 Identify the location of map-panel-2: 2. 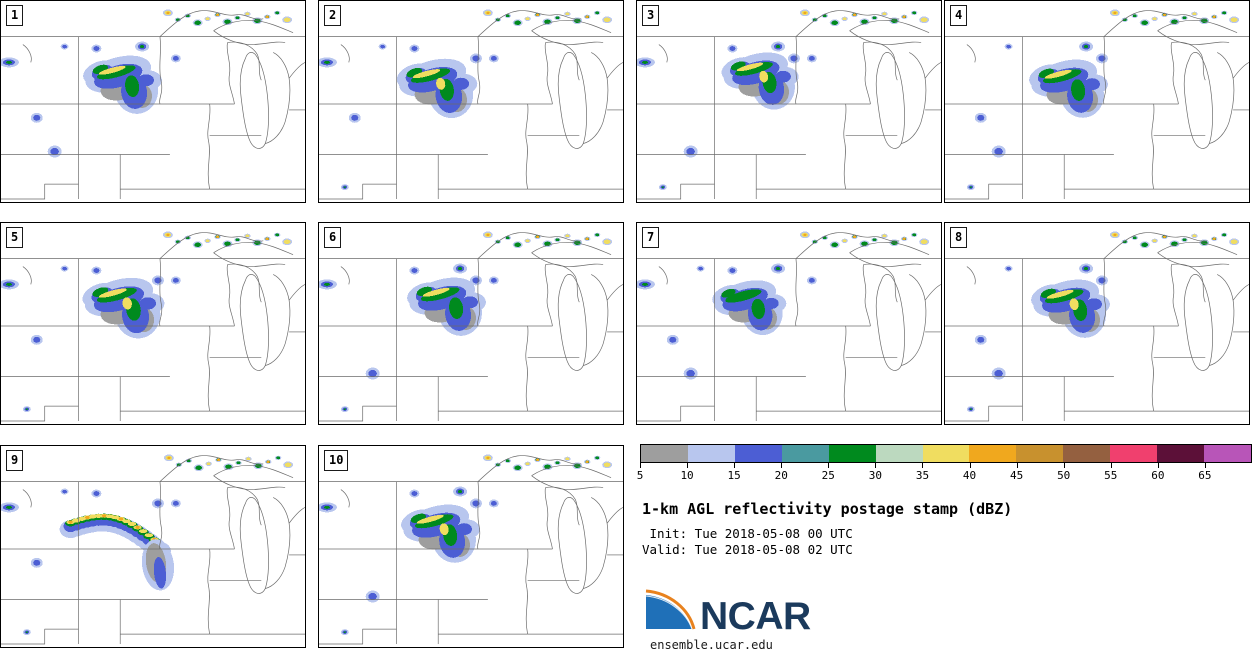
(471, 101).